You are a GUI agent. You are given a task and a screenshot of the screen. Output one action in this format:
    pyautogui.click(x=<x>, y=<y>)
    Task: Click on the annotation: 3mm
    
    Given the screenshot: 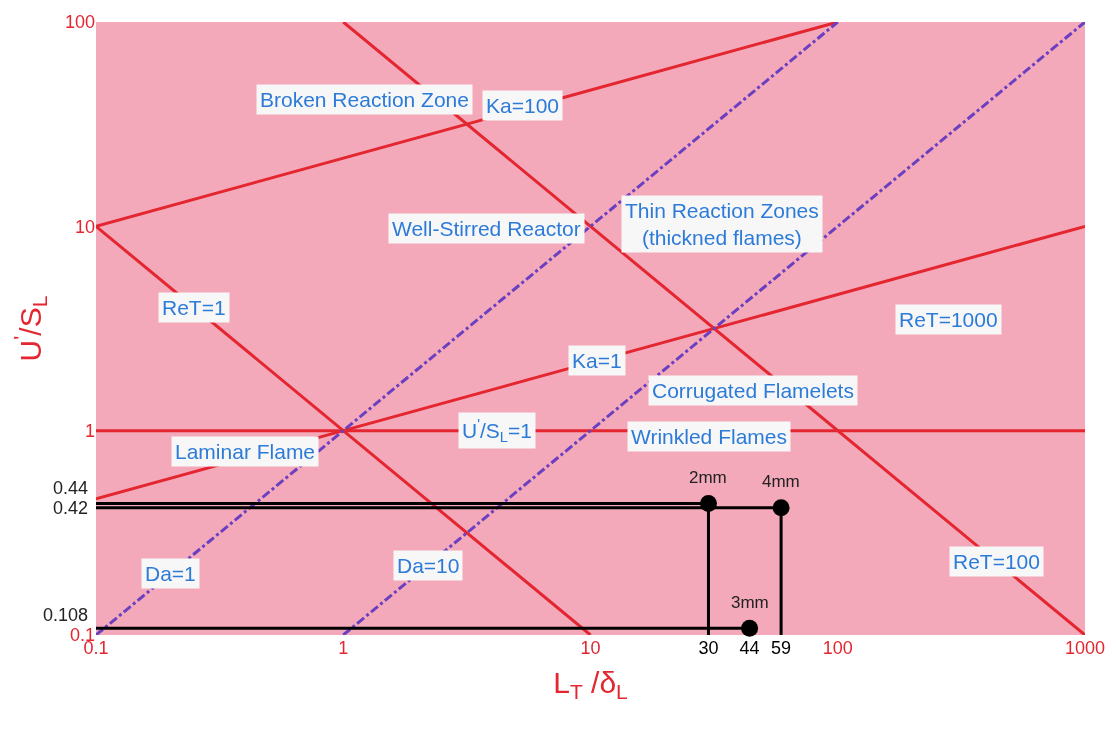 What is the action you would take?
    pyautogui.click(x=750, y=602)
    